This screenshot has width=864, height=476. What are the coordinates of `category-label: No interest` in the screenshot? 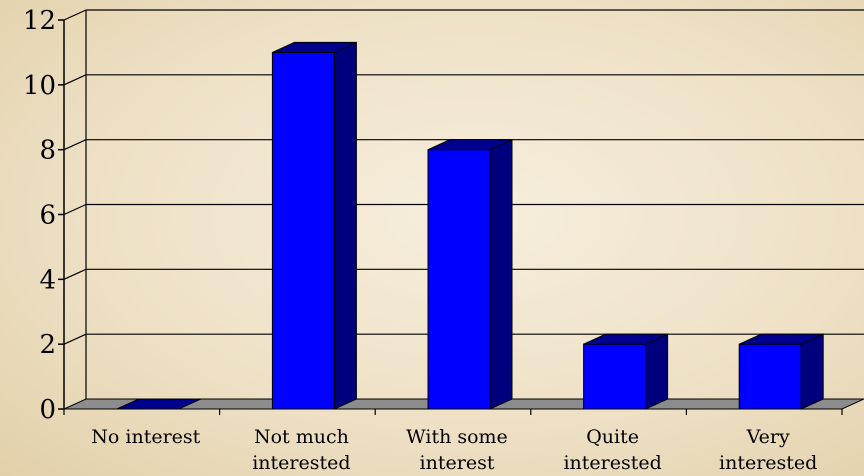 It's located at (145, 437).